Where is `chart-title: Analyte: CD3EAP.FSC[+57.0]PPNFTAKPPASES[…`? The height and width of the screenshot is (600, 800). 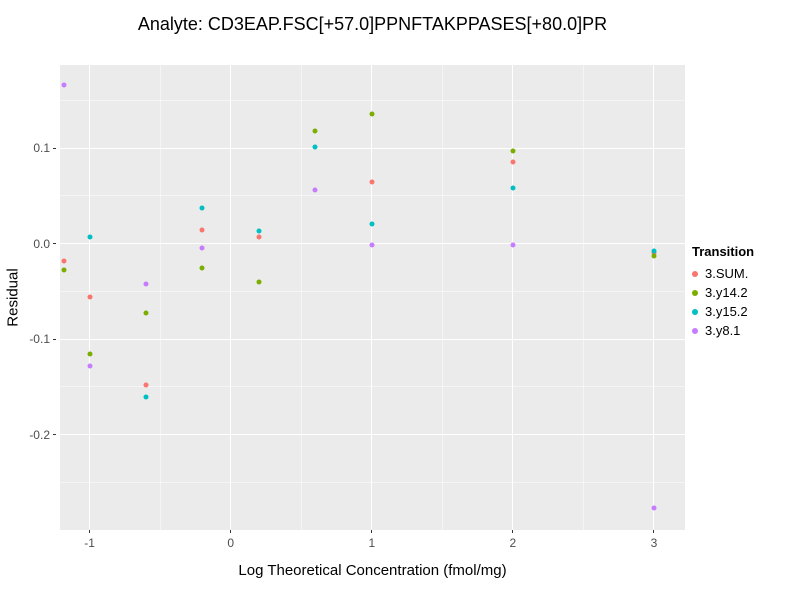
chart-title: Analyte: CD3EAP.FSC[+57.0]PPNFTAKPPASES[… is located at coordinates (372, 24).